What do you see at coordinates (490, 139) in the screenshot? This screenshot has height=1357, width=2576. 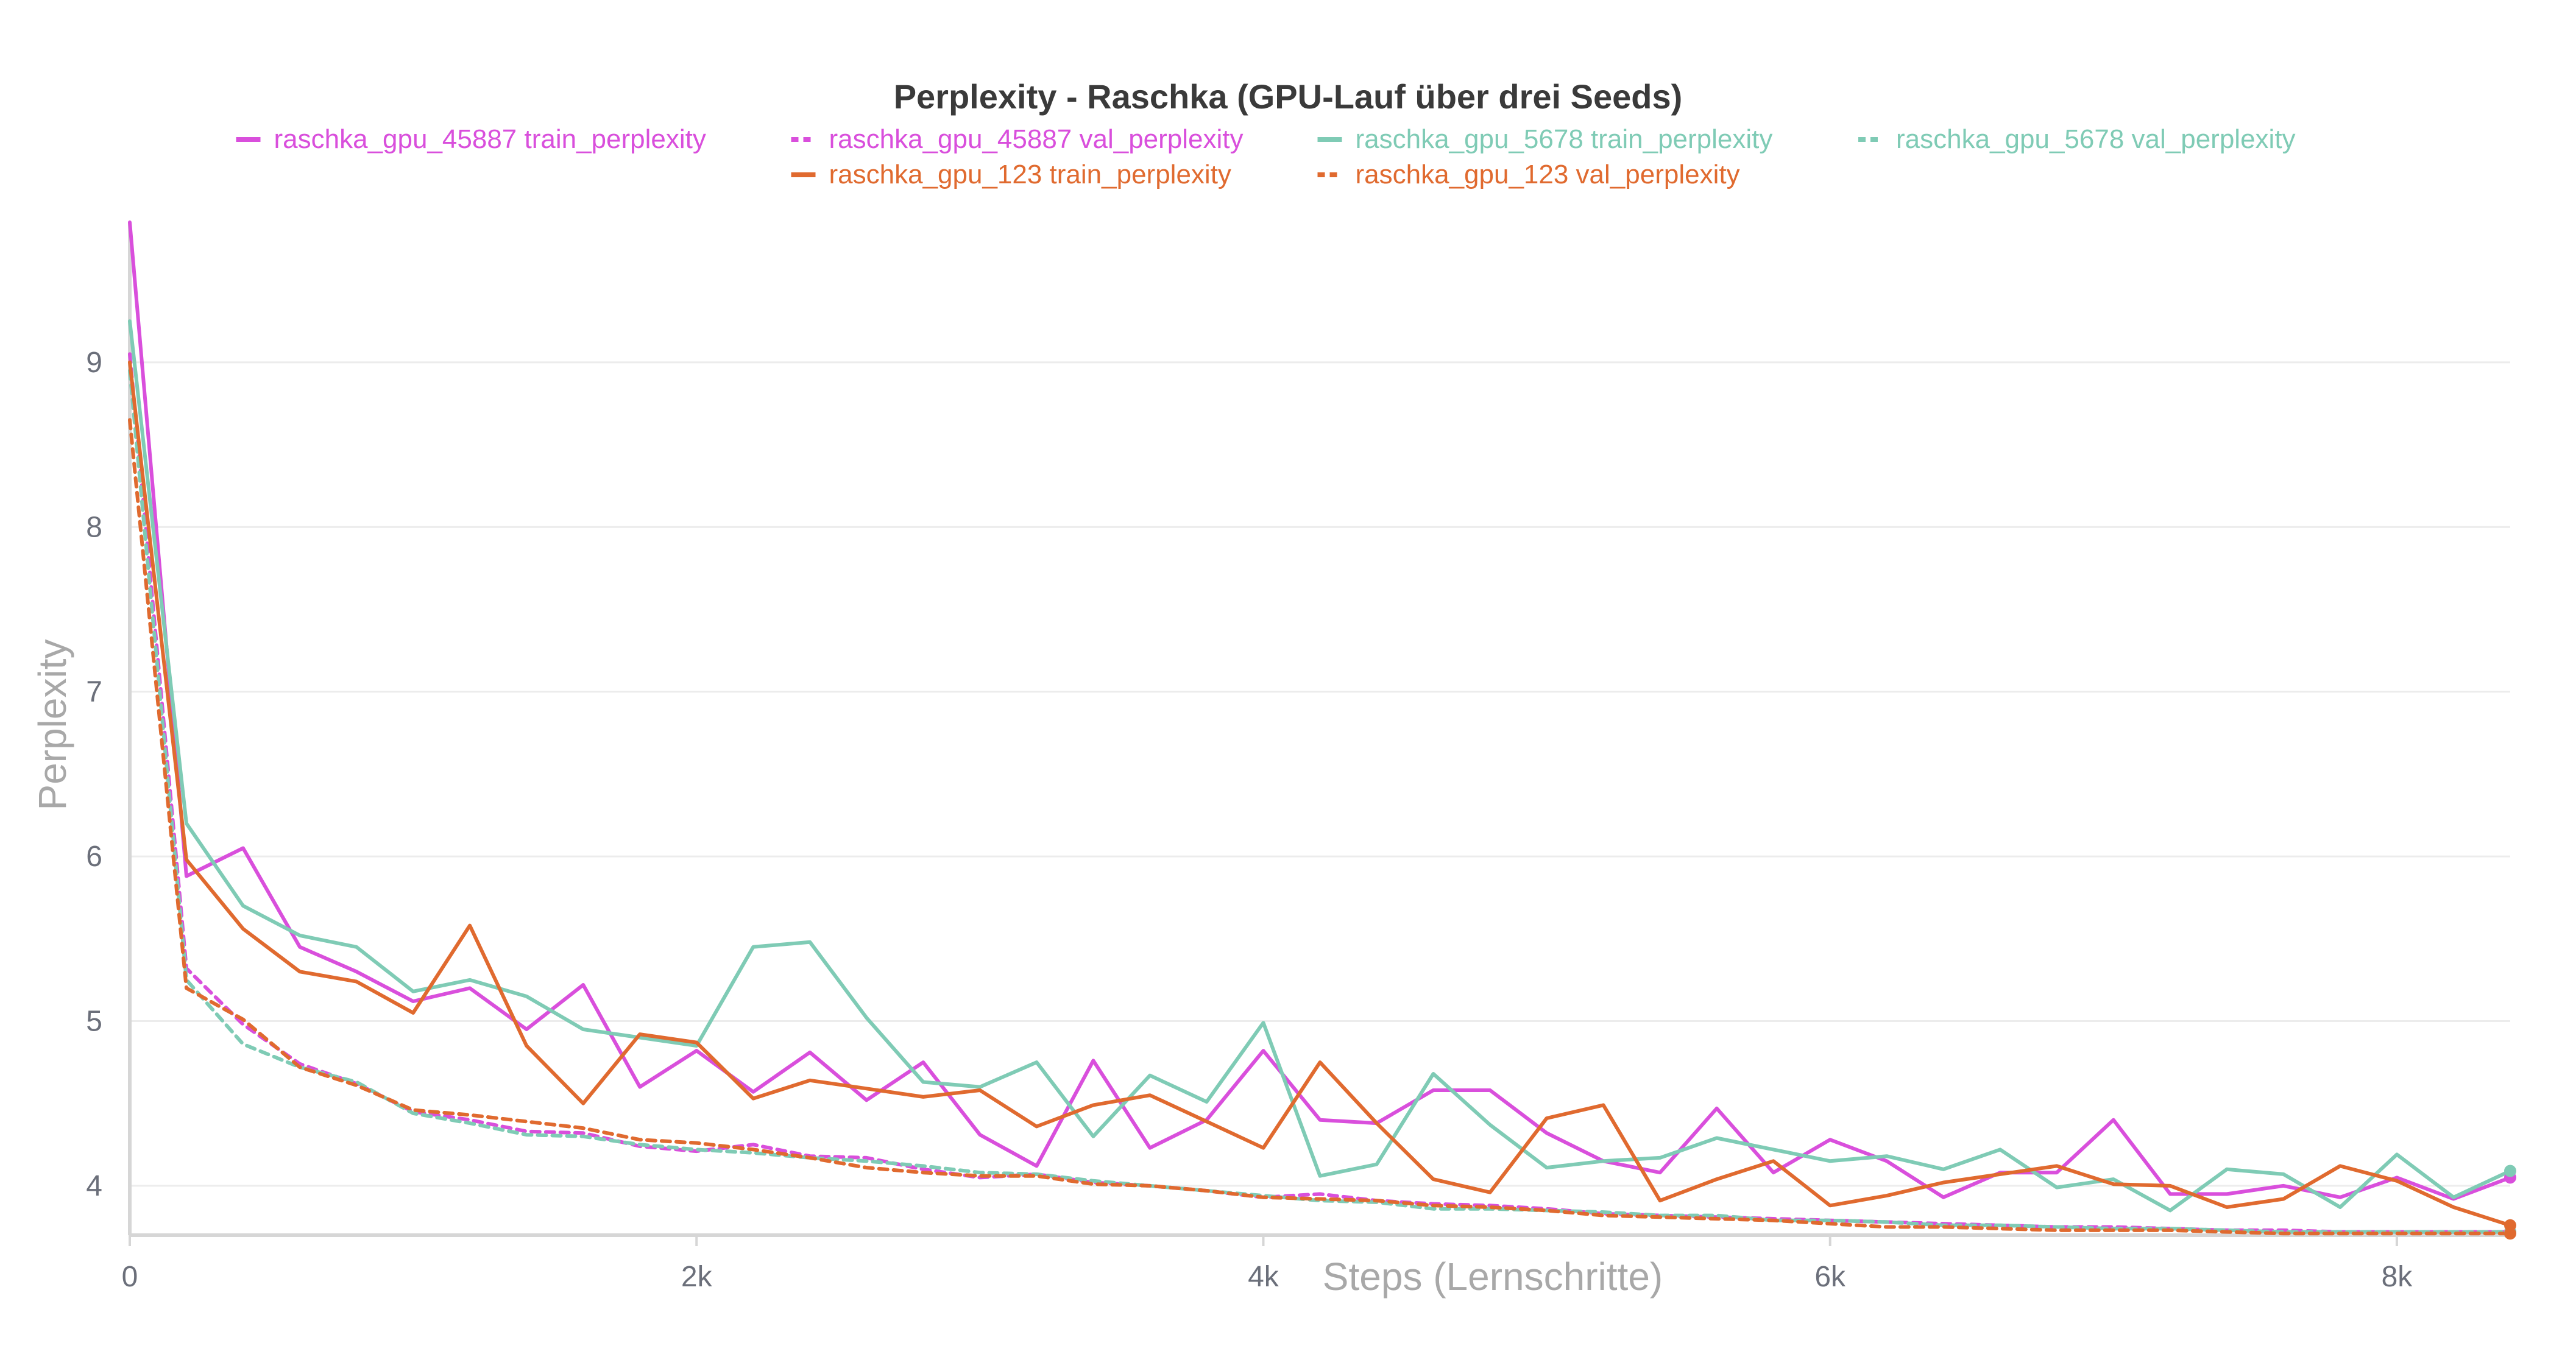 I see `legend-label: raschka_gpu_45887 train_perplexity` at bounding box center [490, 139].